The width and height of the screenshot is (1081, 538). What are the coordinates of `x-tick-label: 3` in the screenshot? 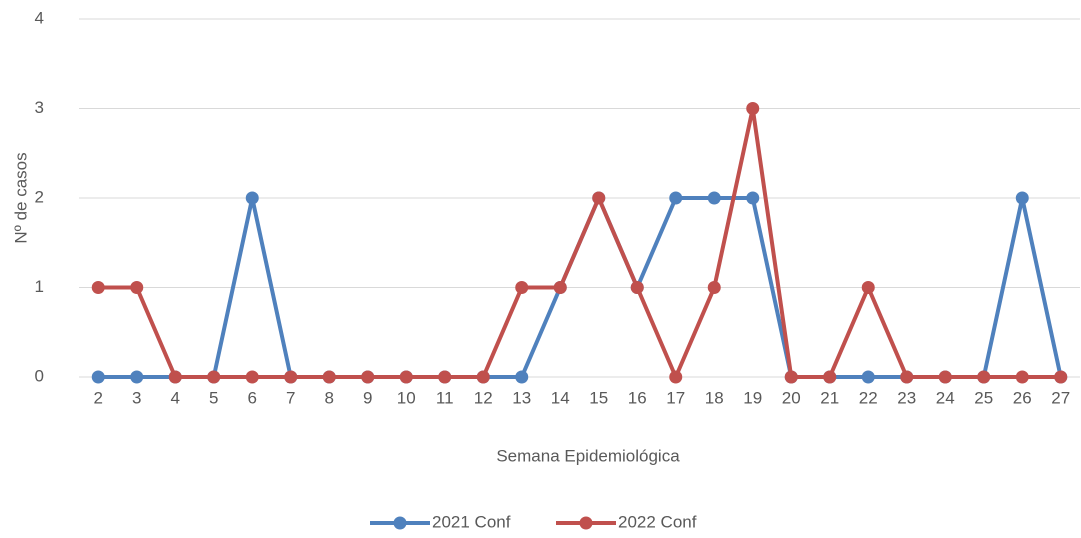 It's located at (136, 397).